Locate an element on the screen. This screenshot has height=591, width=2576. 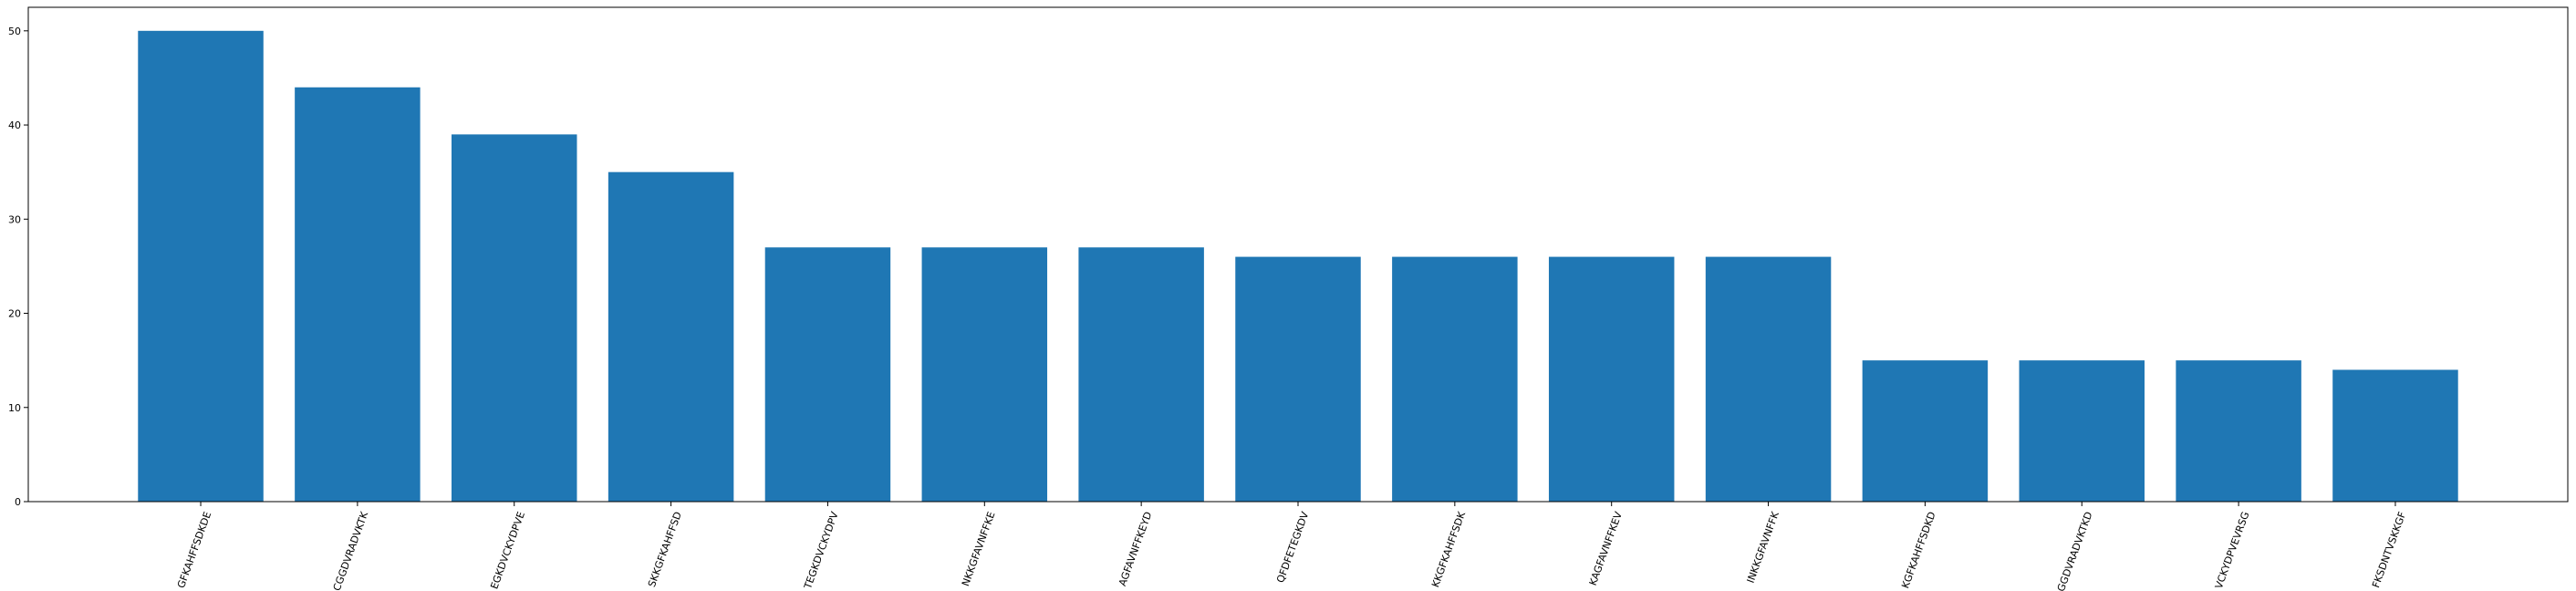
y-axis: 0 10 20 30 40 50 is located at coordinates (18, 267).